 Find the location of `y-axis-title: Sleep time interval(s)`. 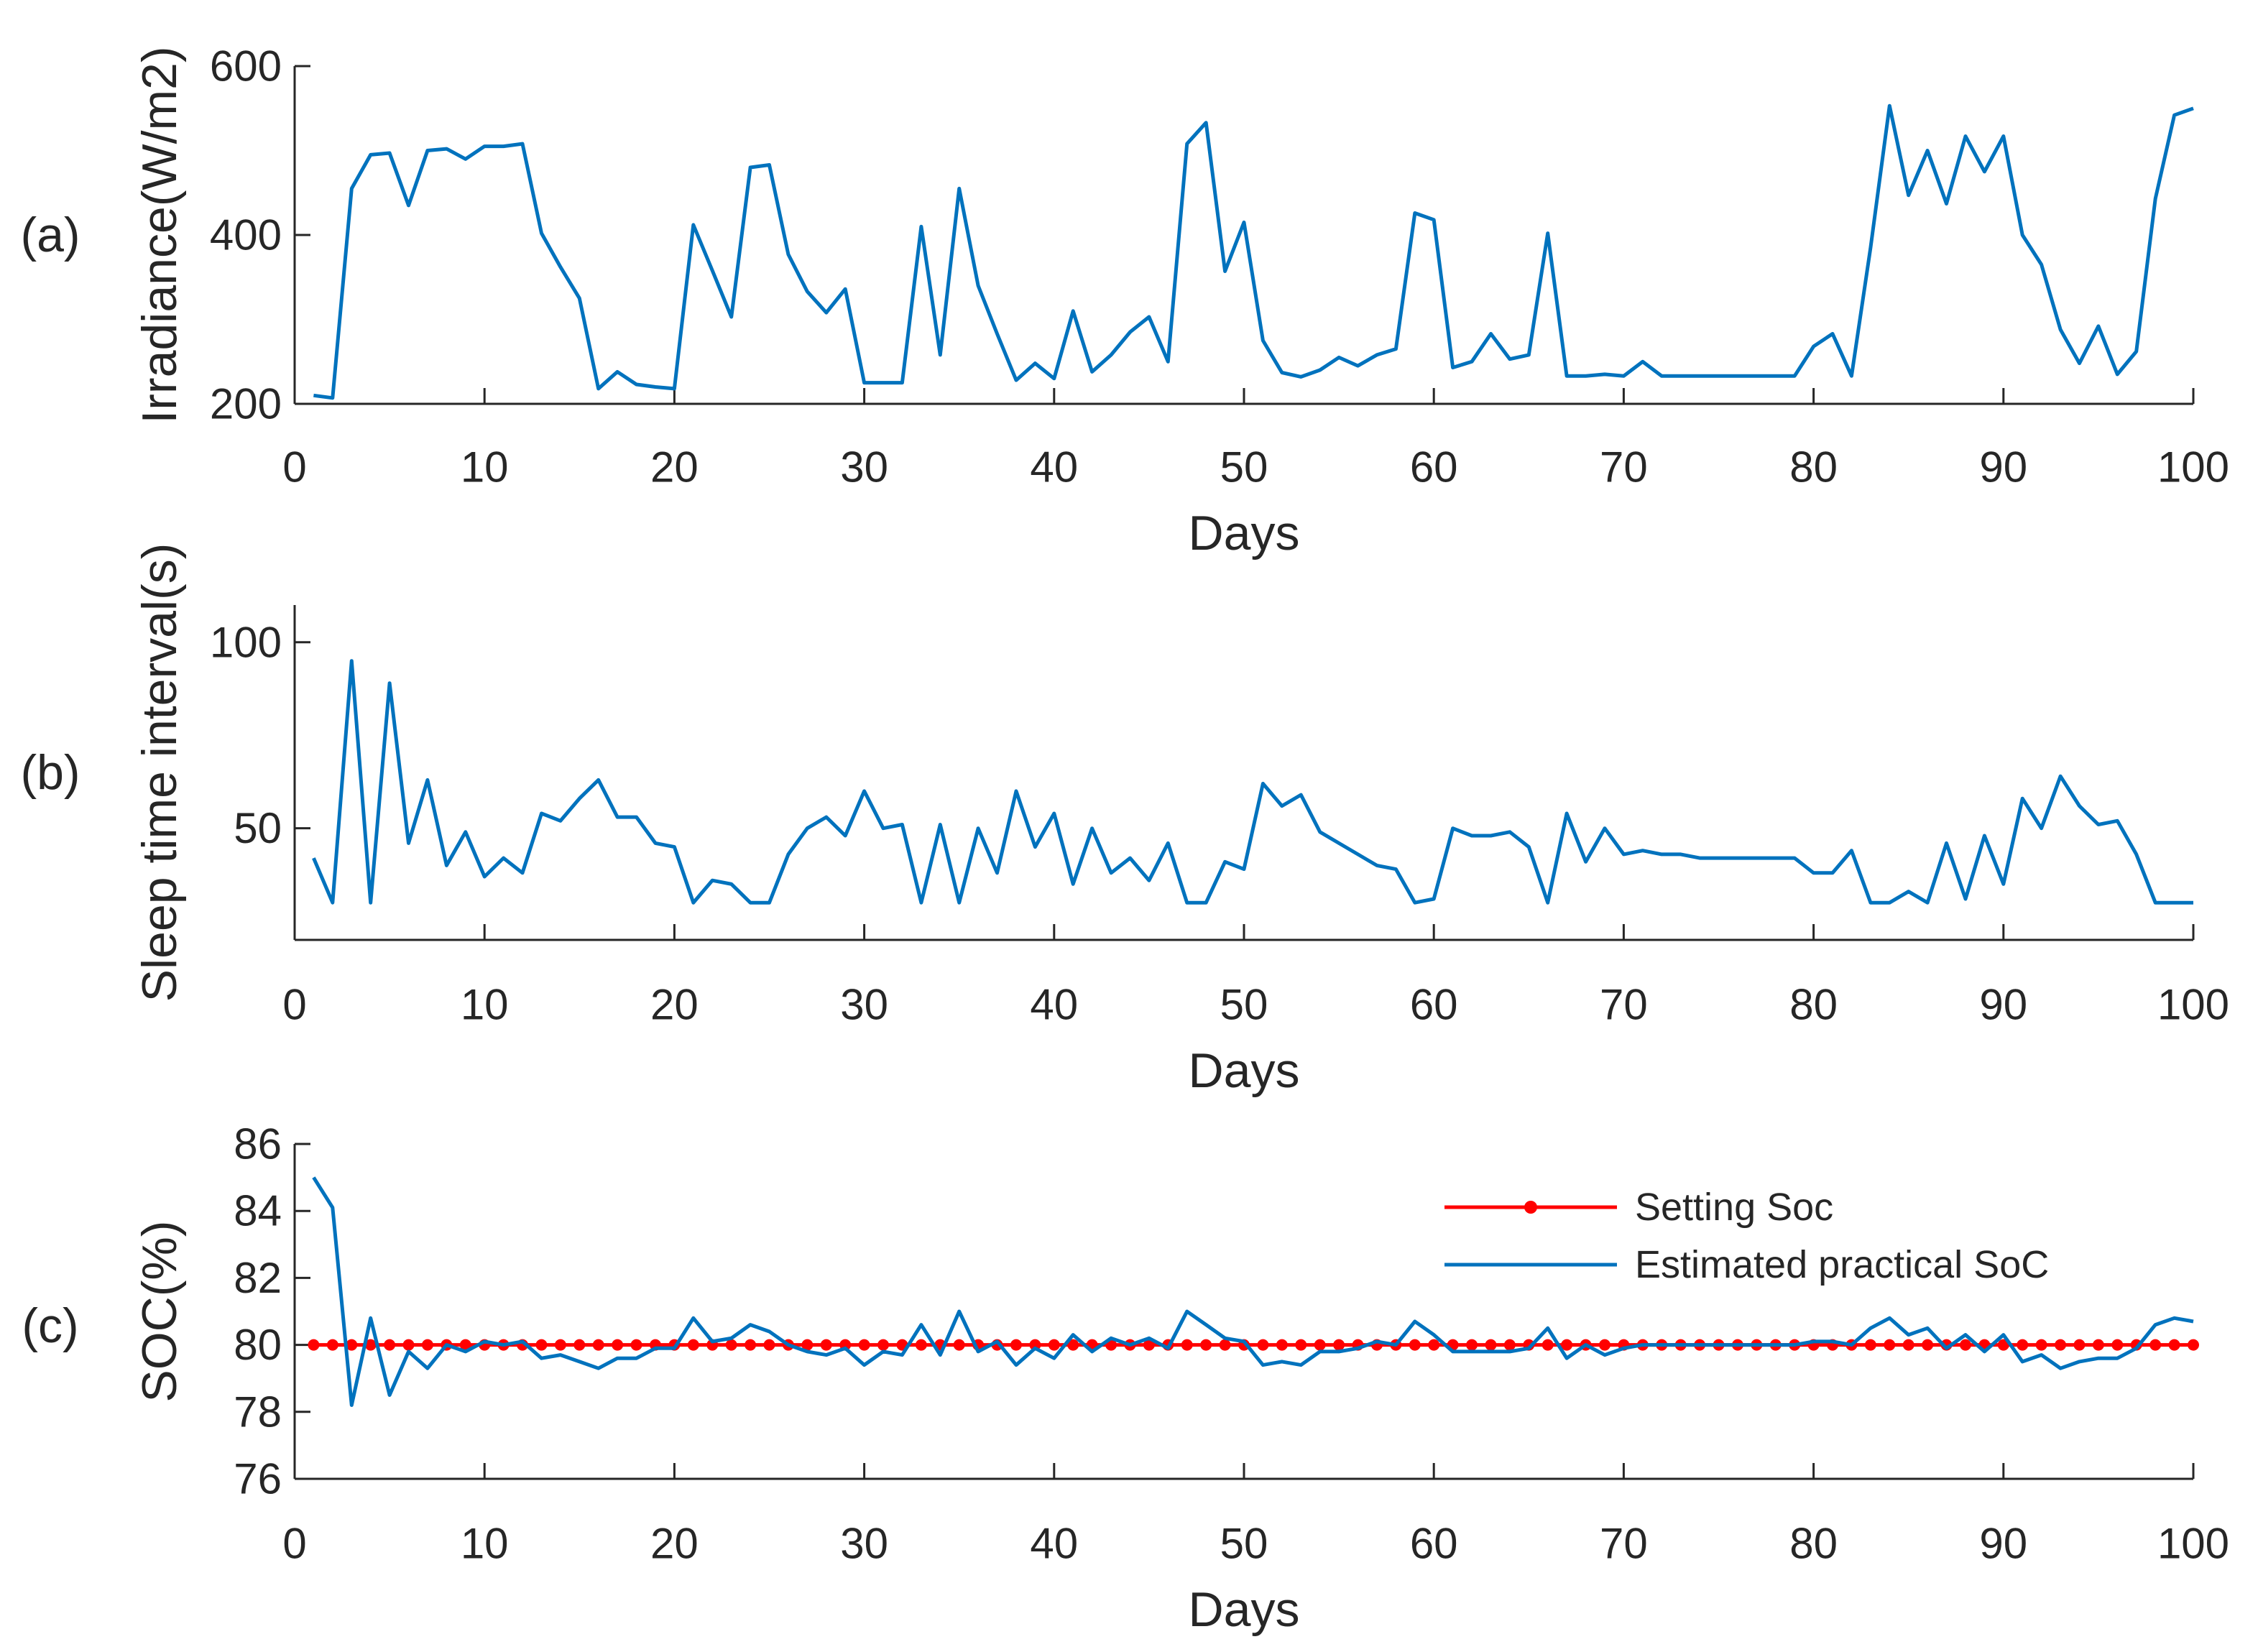

y-axis-title: Sleep time interval(s) is located at coordinates (159, 772).